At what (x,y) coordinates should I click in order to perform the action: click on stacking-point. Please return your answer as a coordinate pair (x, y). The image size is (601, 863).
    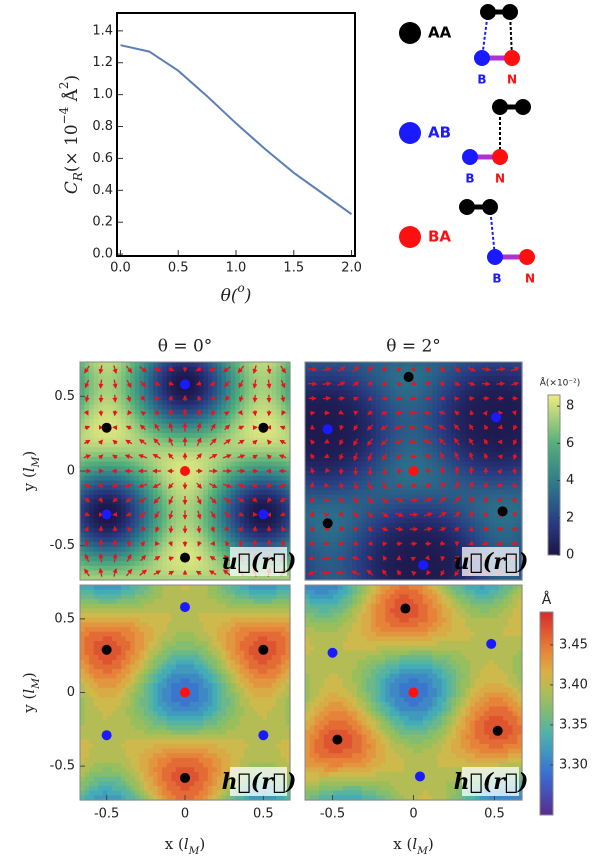
    Looking at the image, I should click on (408, 376).